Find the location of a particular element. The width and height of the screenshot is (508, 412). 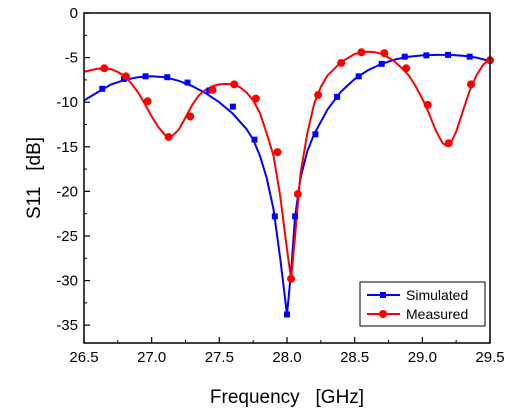

y-tick-label: -15 is located at coordinates (67, 147).